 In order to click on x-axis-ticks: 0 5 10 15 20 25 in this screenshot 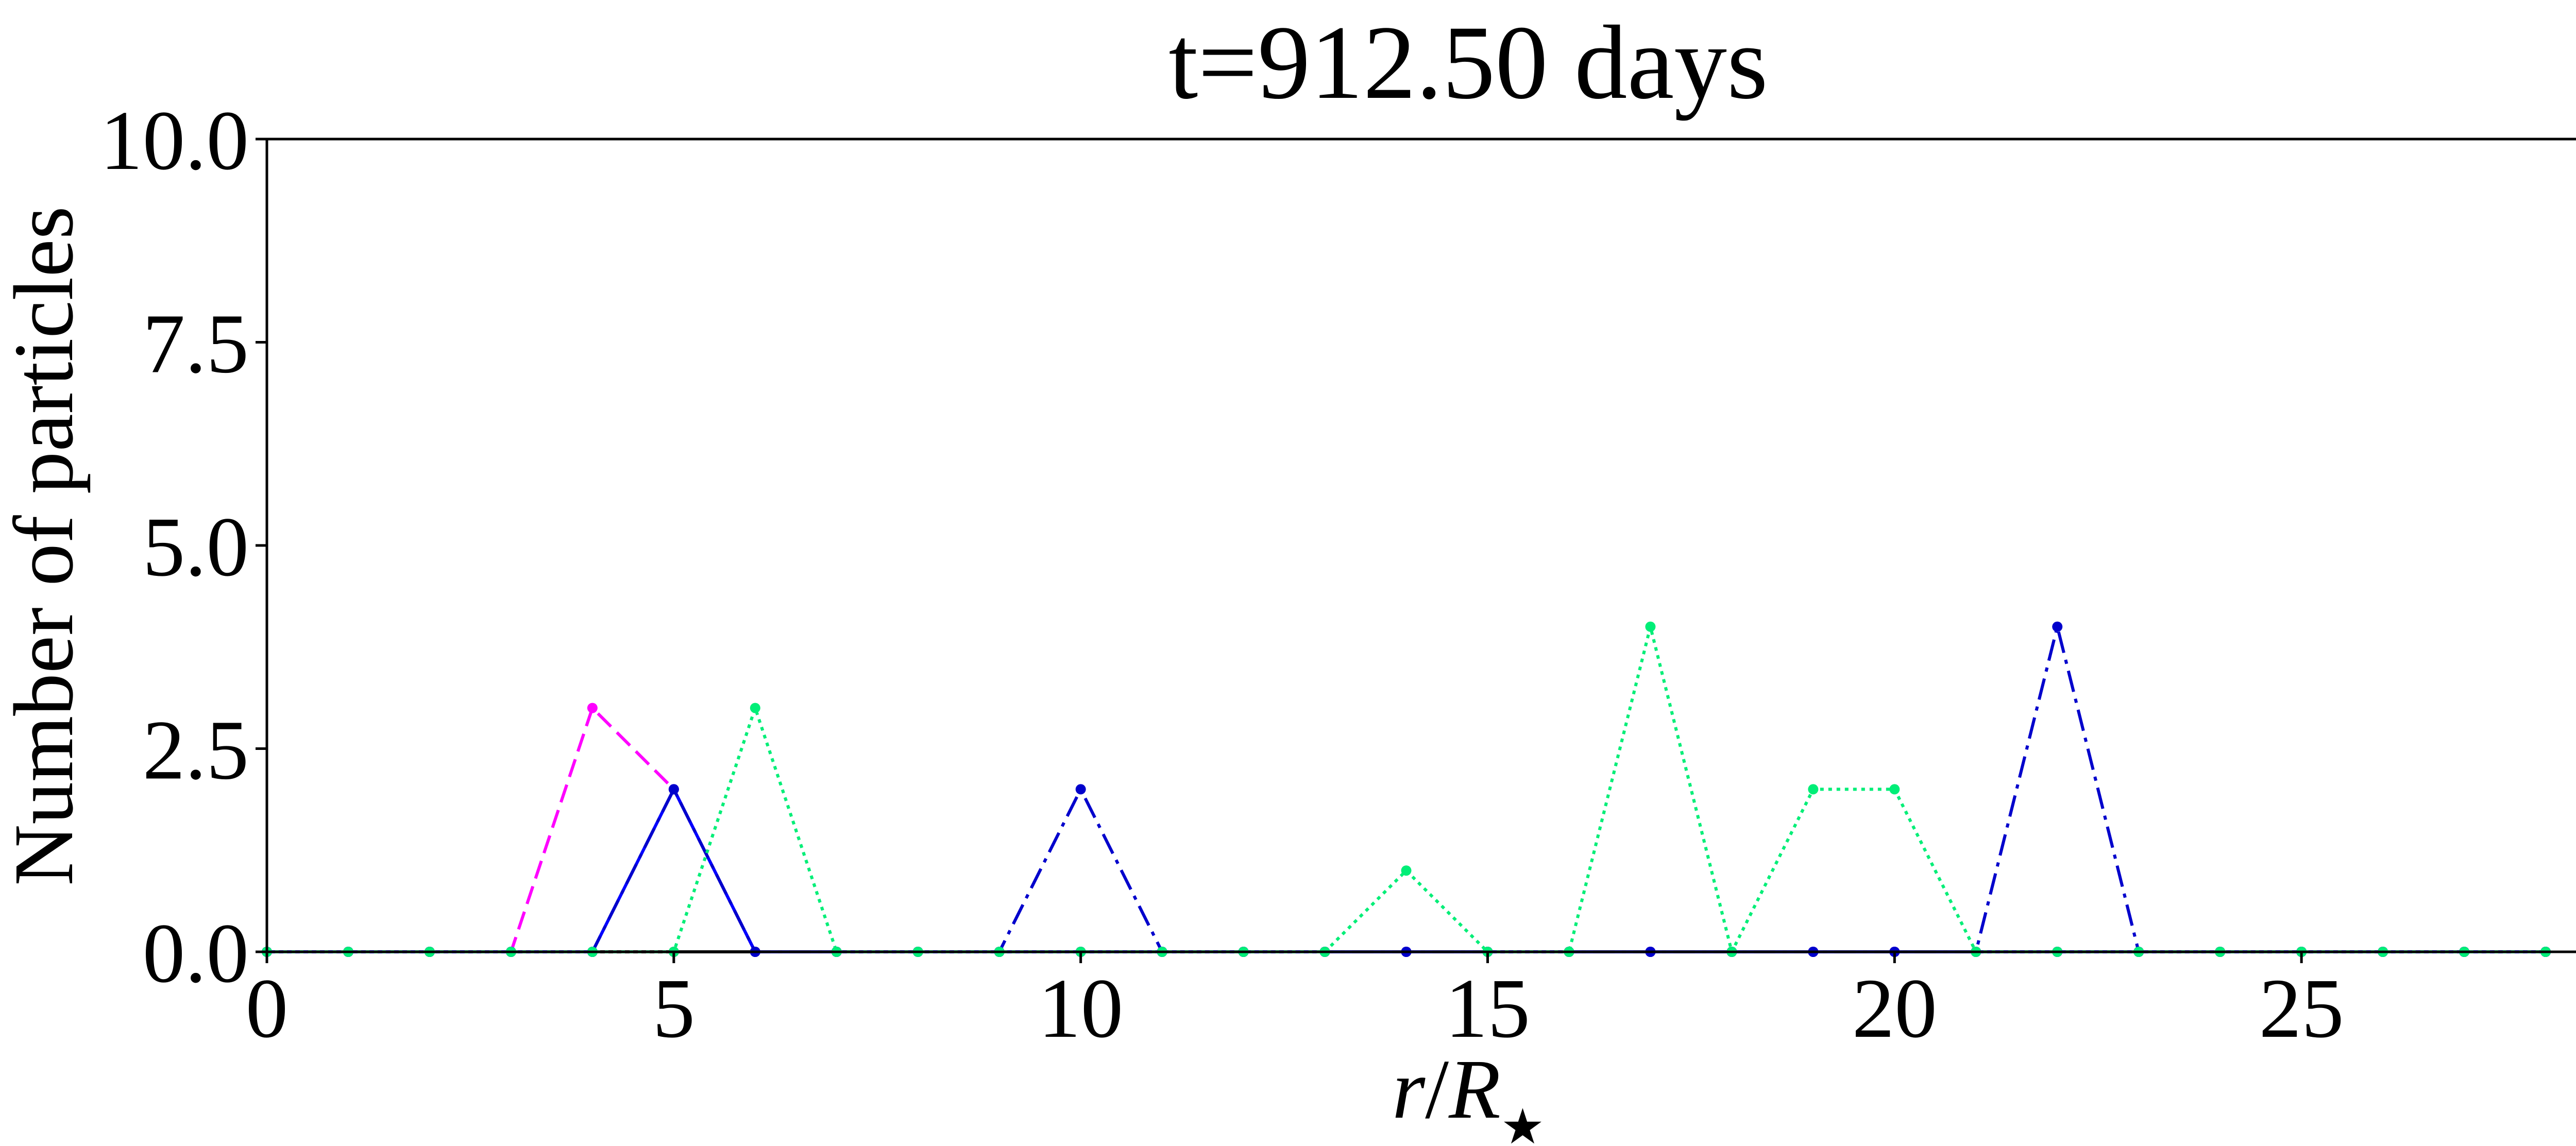, I will do `click(1295, 1004)`.